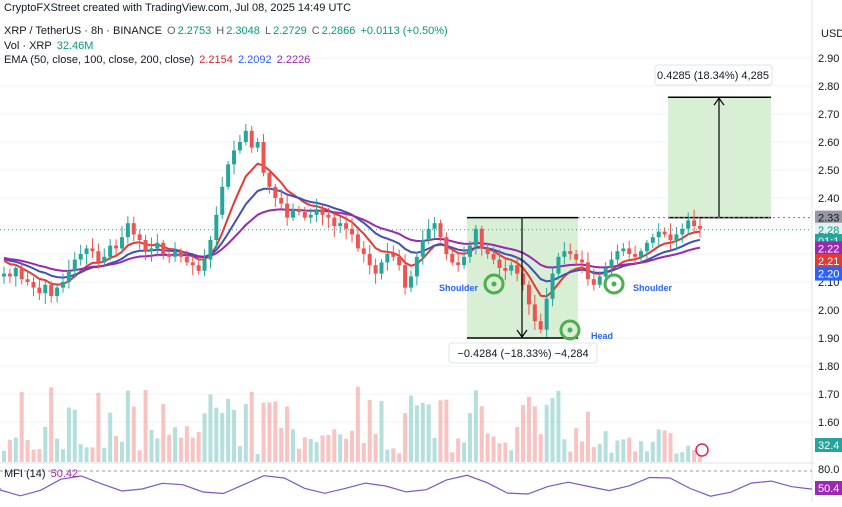 This screenshot has width=842, height=507. I want to click on price-tick: 1.90, so click(828, 339).